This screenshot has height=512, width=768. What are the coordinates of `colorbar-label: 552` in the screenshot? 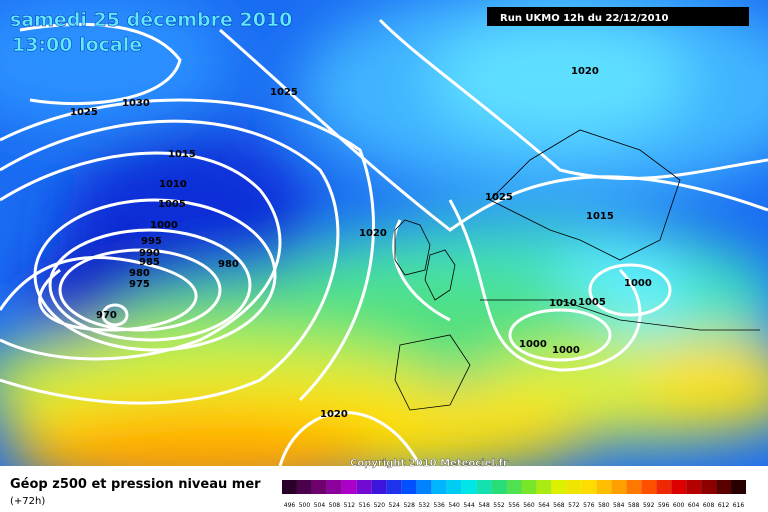 It's located at (499, 505).